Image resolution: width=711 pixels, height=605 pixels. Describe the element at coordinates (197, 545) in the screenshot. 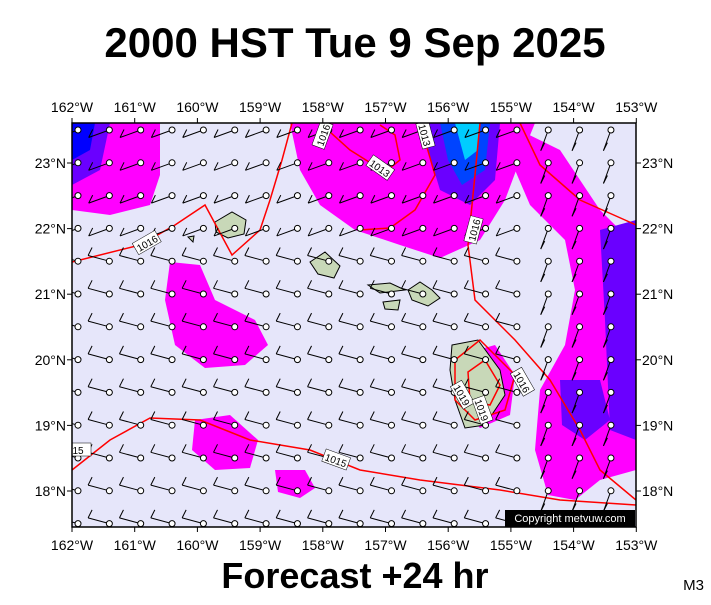

I see `lon-label-bottom: 160°W` at that location.